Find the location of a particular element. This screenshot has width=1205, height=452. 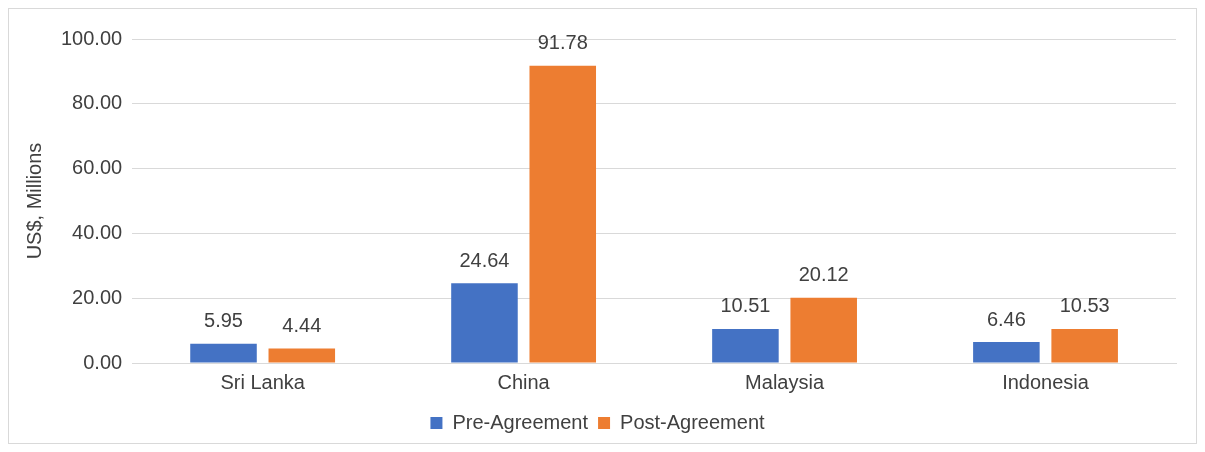

y-axis-title: US$, Millions is located at coordinates (33, 201).